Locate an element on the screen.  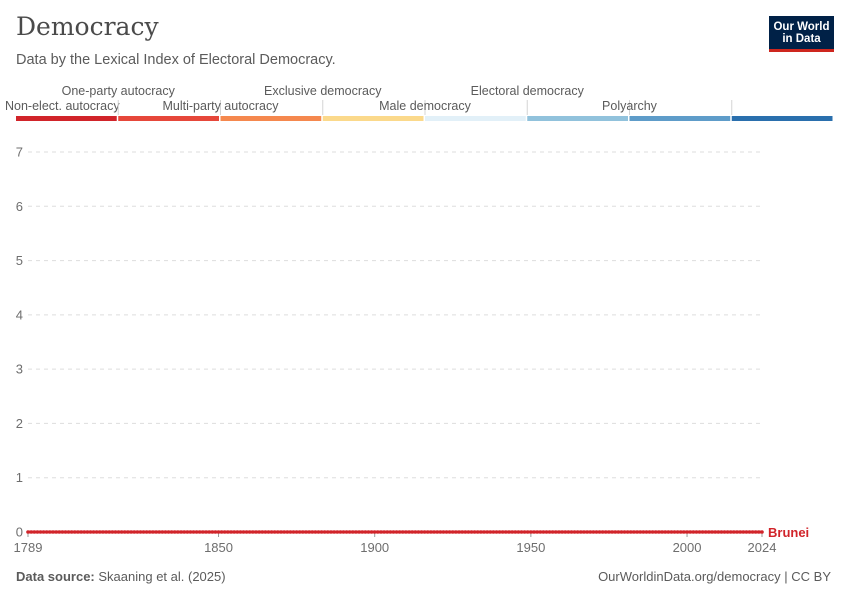
source-label: Data source: is located at coordinates (55, 576).